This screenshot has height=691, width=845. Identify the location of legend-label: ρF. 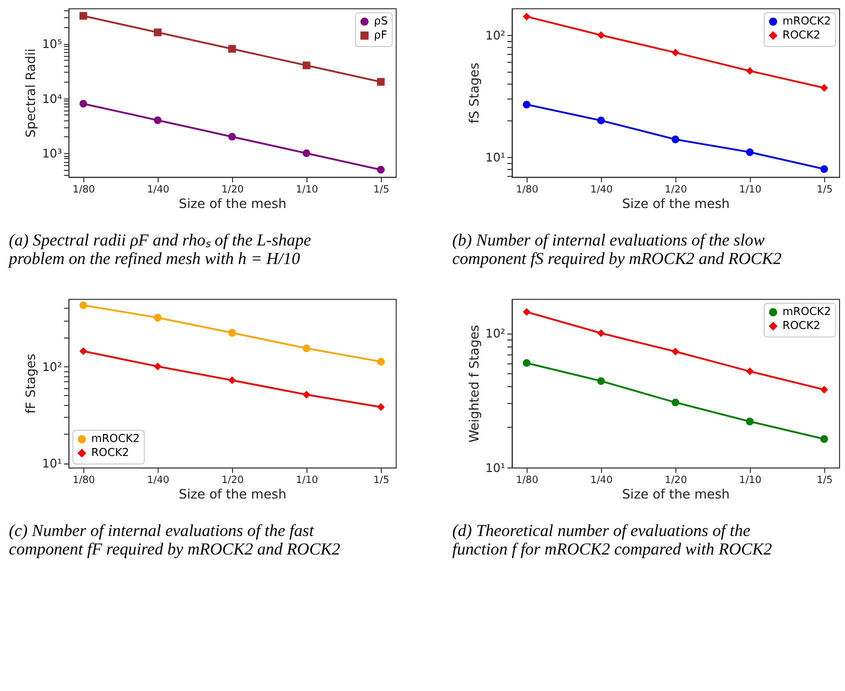
(381, 35).